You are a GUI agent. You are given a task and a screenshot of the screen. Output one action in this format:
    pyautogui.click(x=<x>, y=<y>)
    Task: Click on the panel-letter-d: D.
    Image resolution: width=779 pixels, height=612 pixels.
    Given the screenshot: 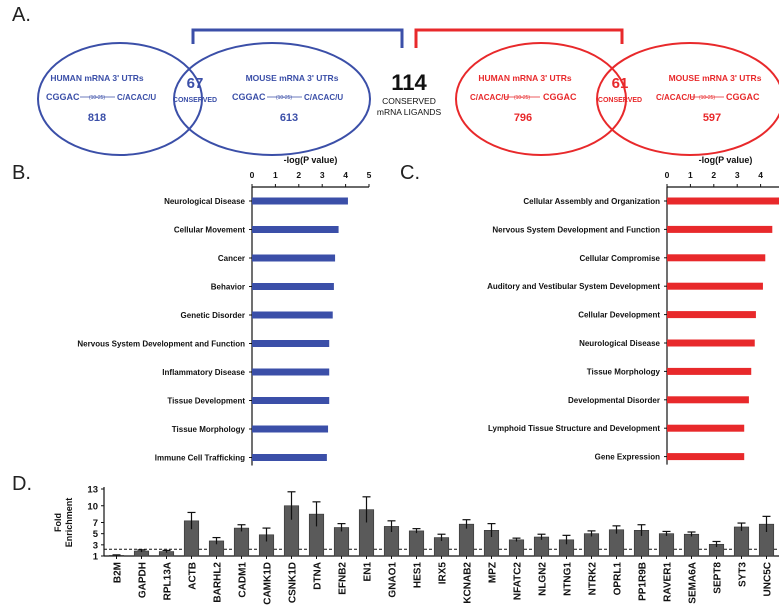 What is the action you would take?
    pyautogui.click(x=22, y=484)
    